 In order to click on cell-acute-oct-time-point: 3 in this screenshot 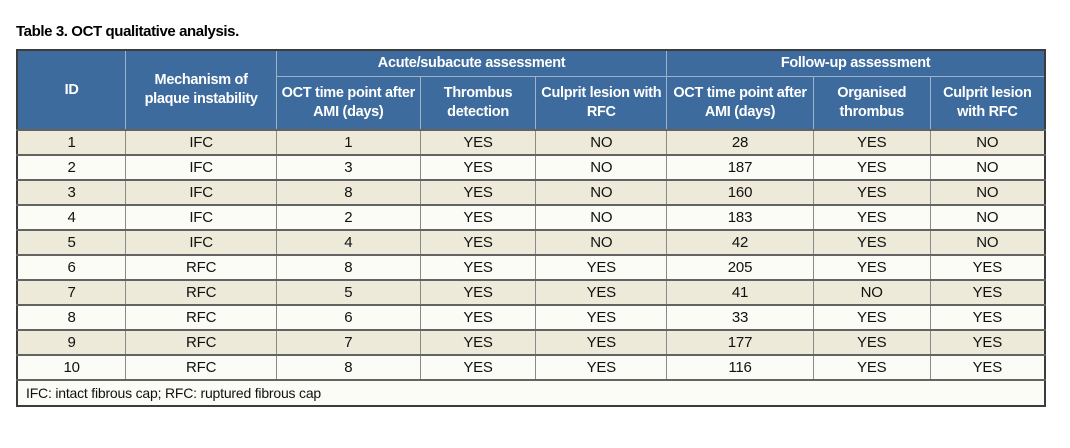, I will do `click(348, 167)`.